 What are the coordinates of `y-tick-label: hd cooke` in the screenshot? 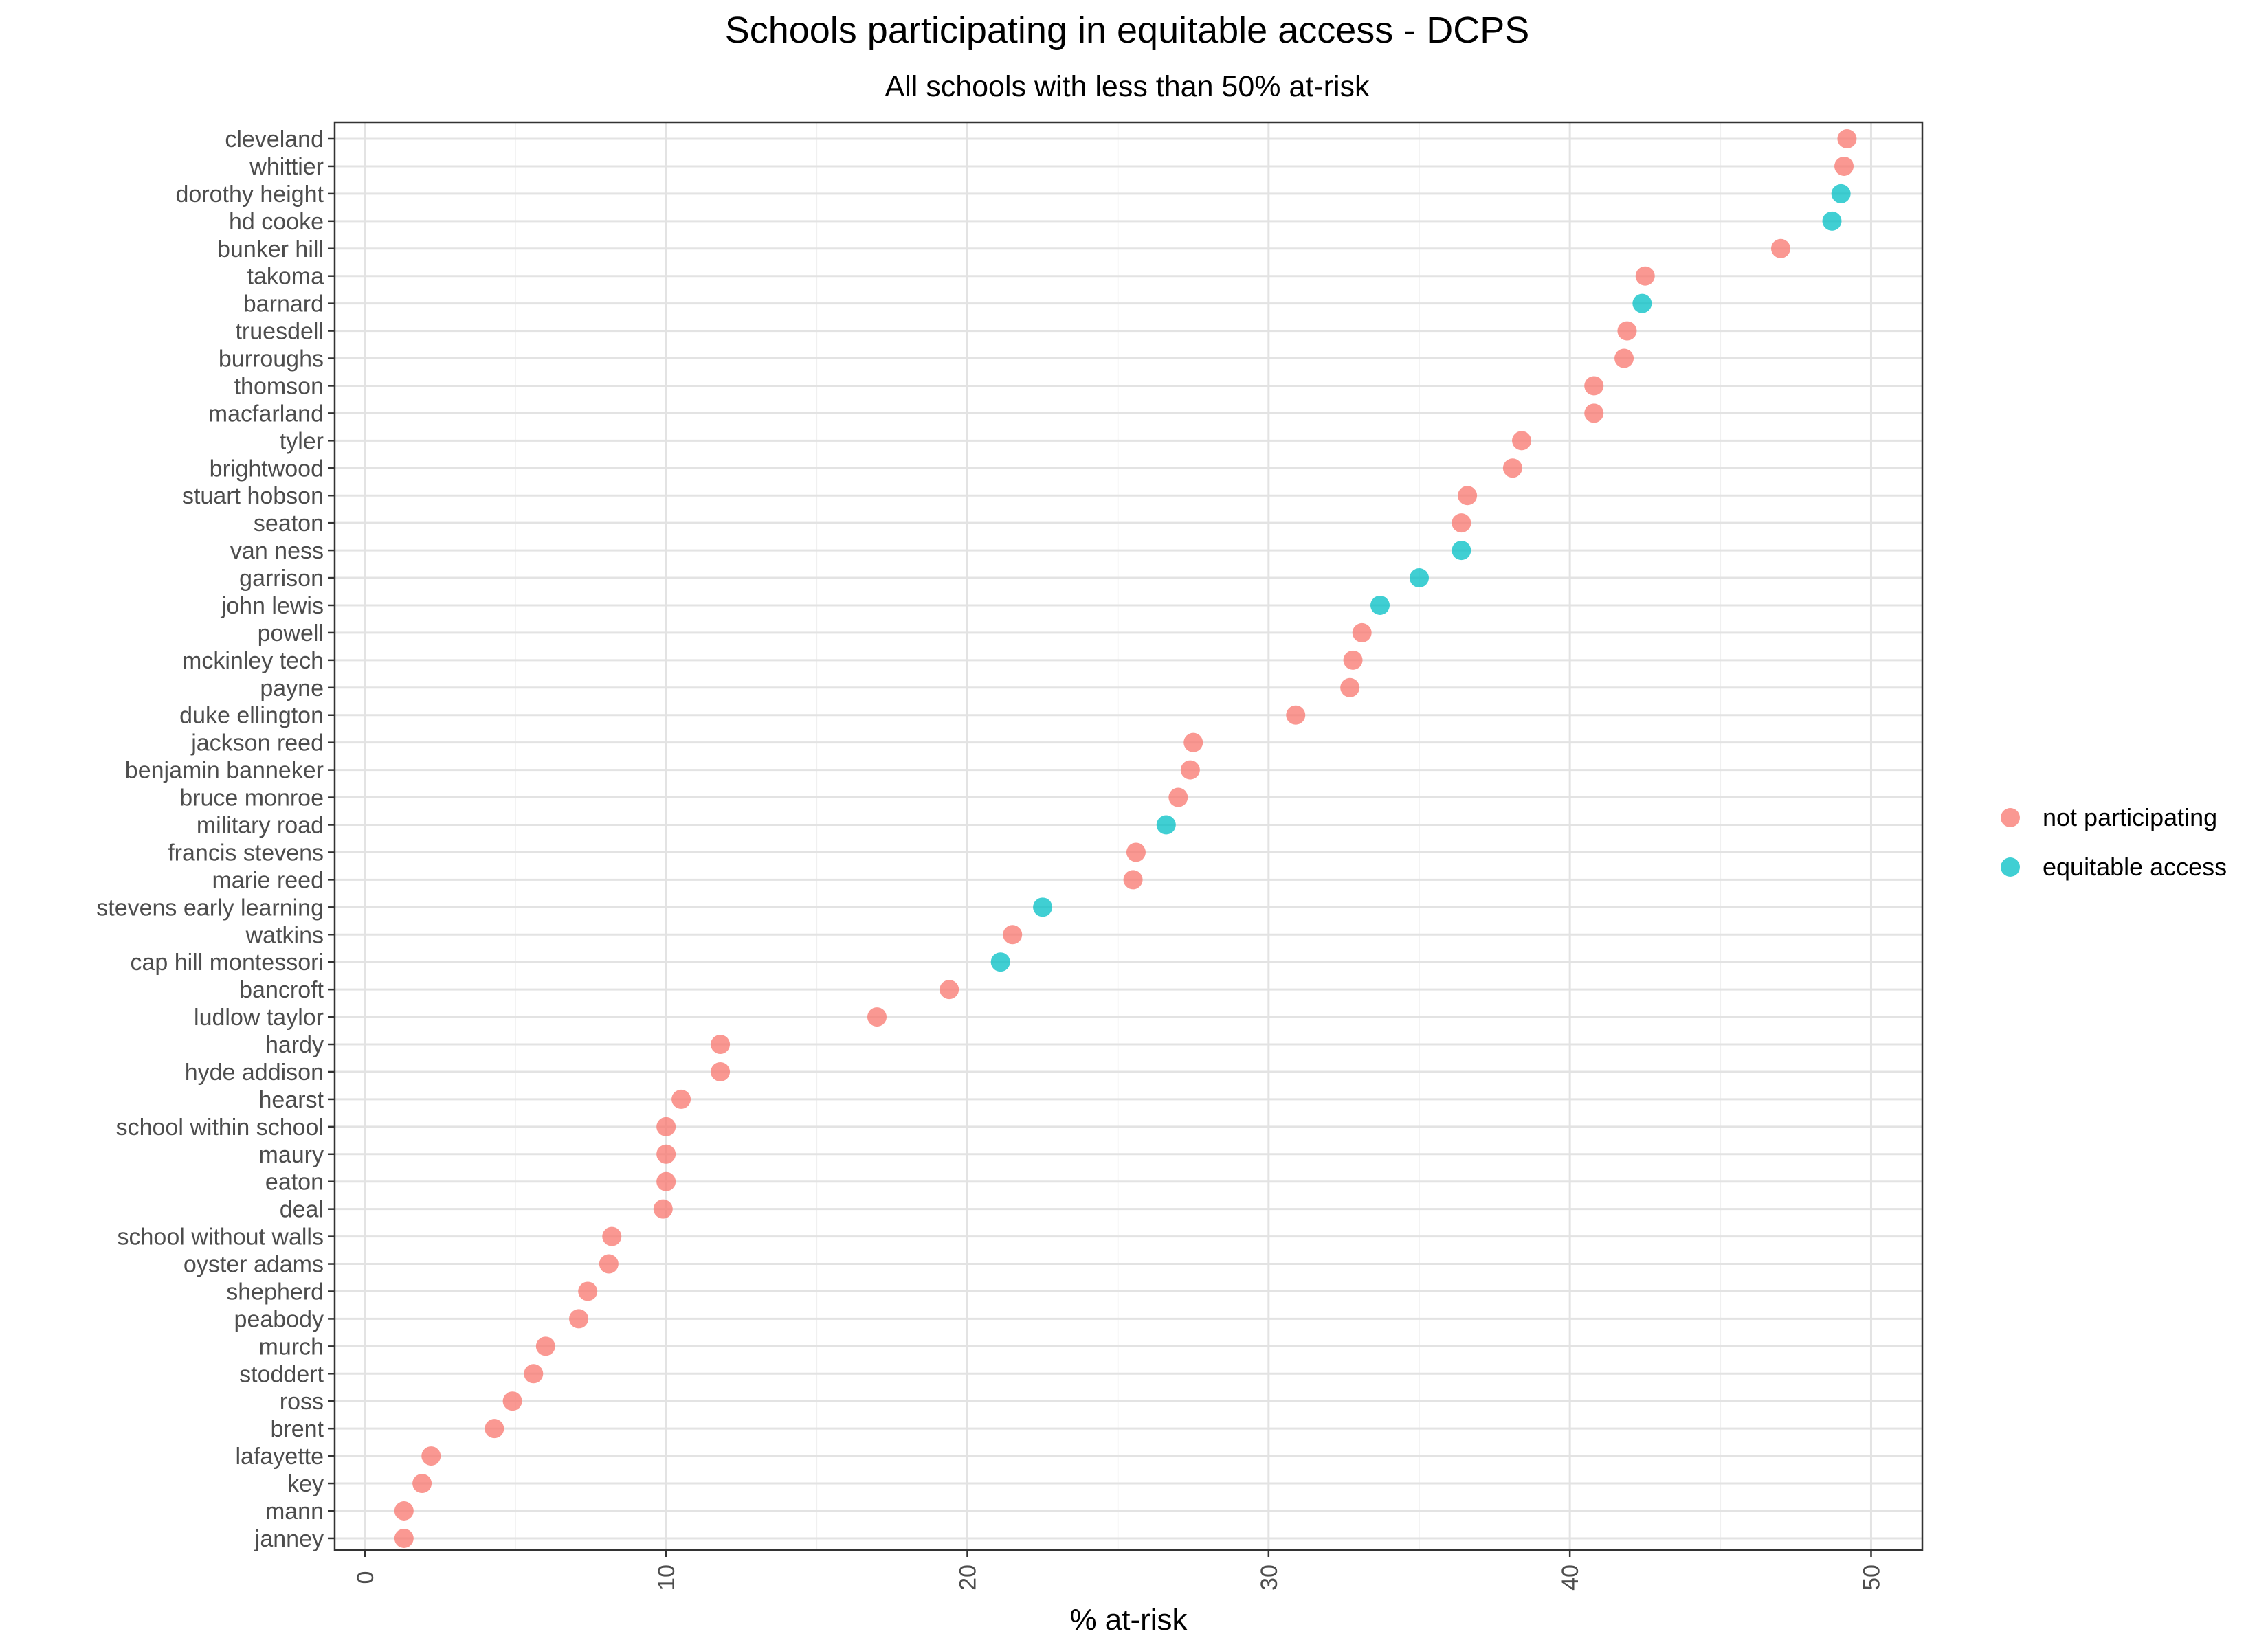 It's located at (276, 222).